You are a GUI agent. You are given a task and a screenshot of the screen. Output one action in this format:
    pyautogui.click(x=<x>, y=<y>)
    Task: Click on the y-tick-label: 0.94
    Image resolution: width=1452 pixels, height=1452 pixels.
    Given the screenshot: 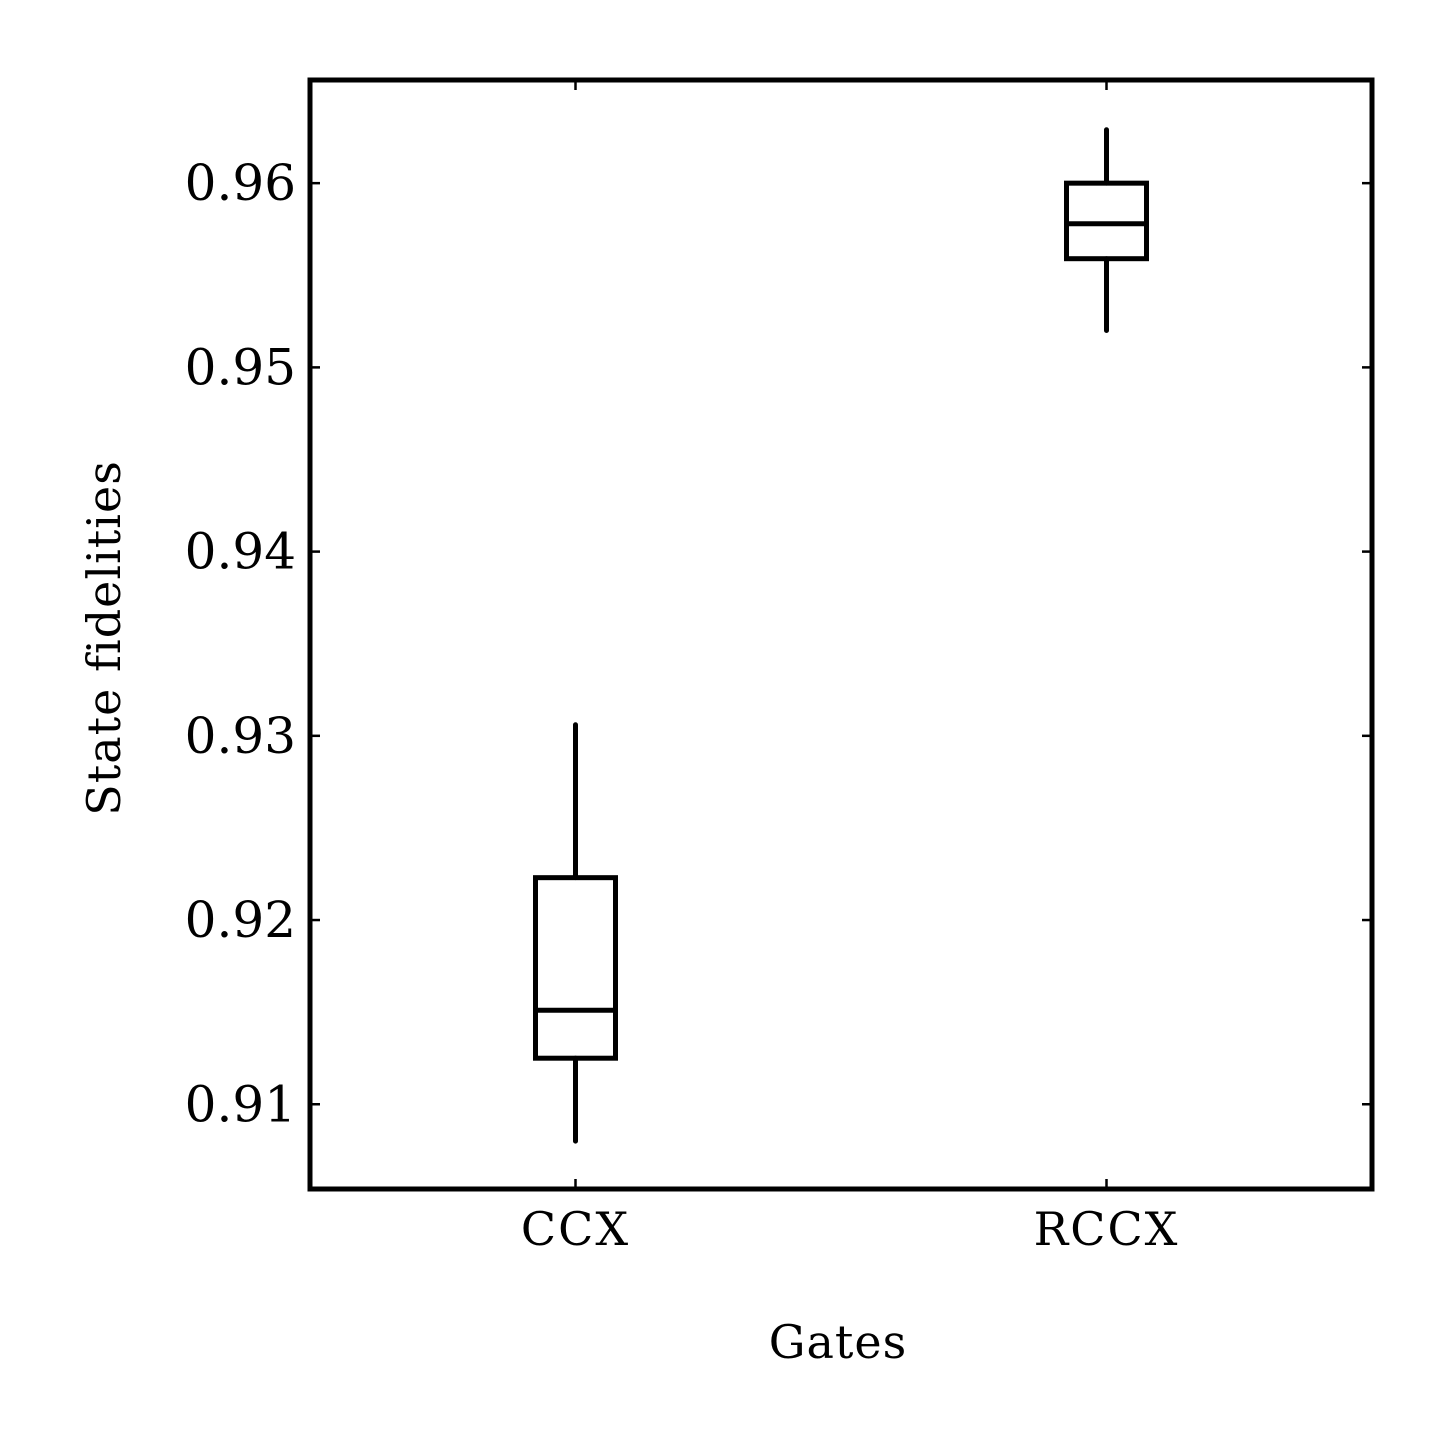 What is the action you would take?
    pyautogui.click(x=240, y=552)
    